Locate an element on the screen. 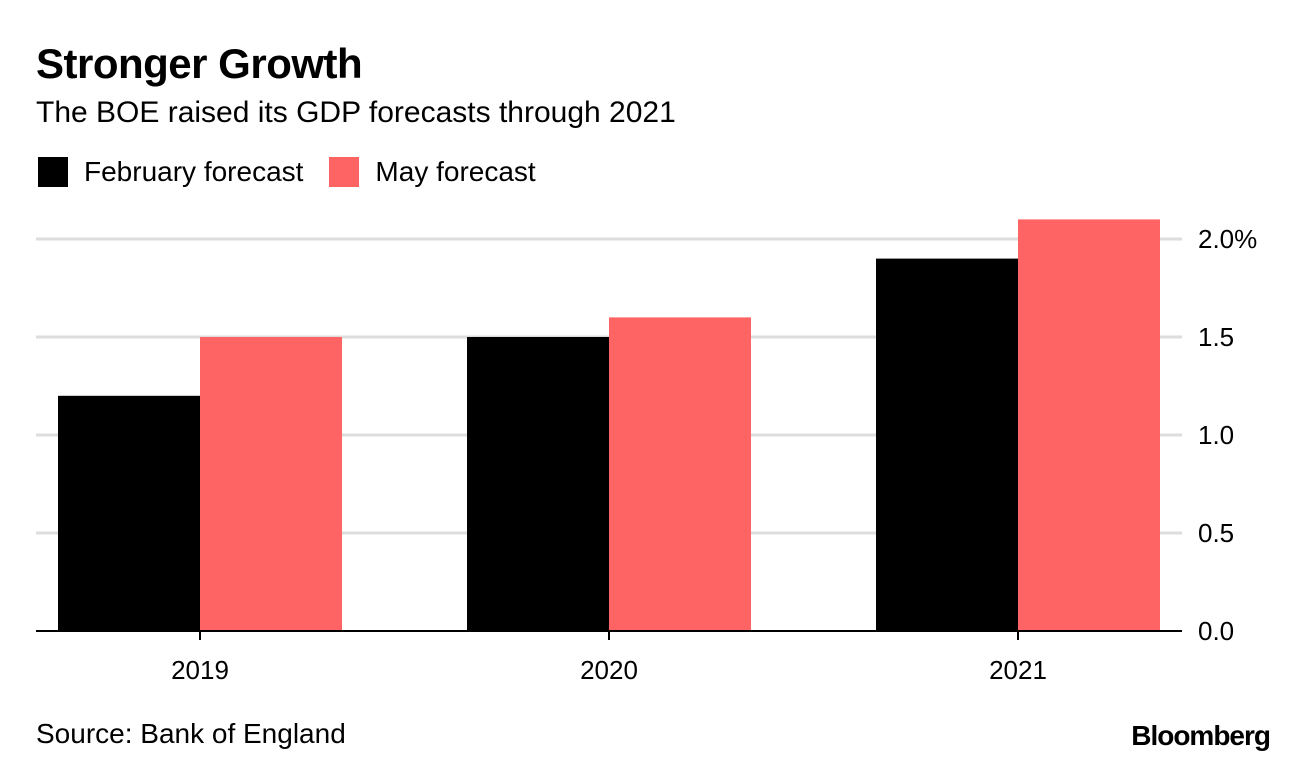 The width and height of the screenshot is (1296, 768). source-note: Source: Bank of England is located at coordinates (191, 733).